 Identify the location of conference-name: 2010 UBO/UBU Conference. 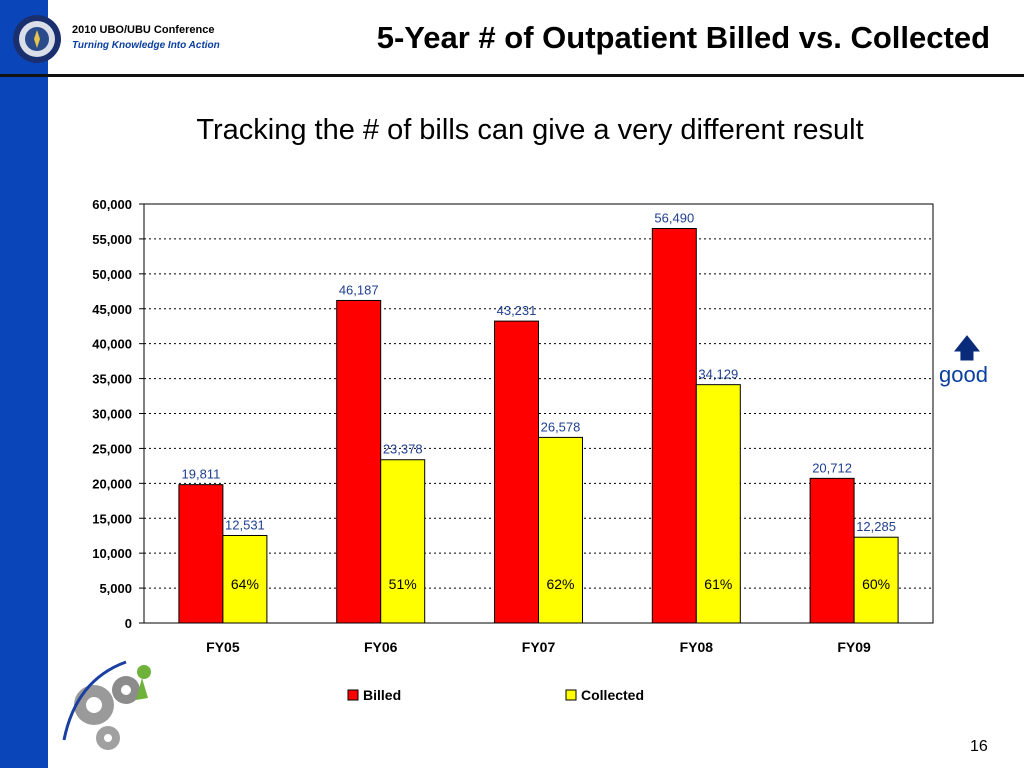
(143, 30).